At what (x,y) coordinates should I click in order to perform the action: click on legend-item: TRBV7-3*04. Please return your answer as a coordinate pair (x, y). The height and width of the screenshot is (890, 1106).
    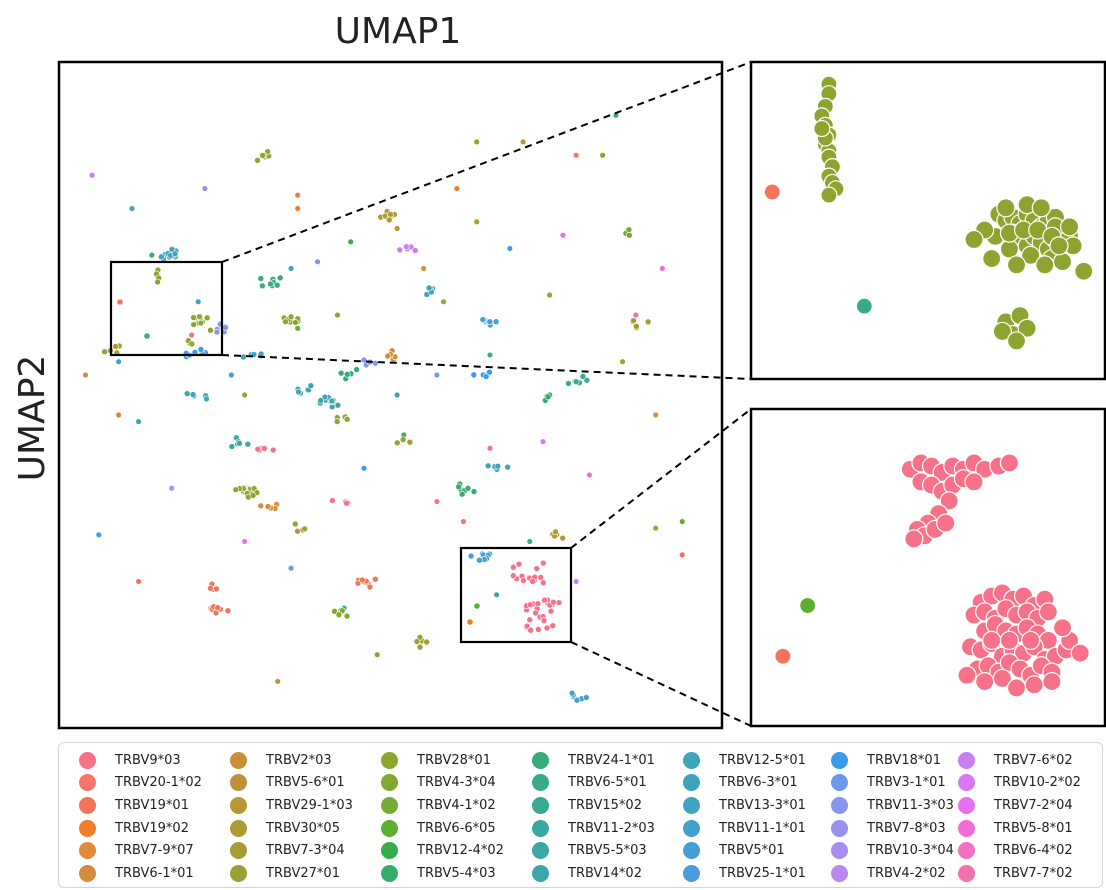
    Looking at the image, I should click on (291, 850).